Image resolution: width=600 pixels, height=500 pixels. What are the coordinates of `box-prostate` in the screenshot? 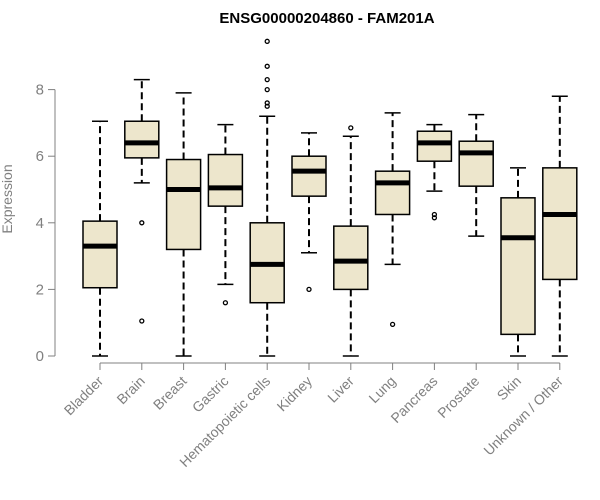 It's located at (476, 175).